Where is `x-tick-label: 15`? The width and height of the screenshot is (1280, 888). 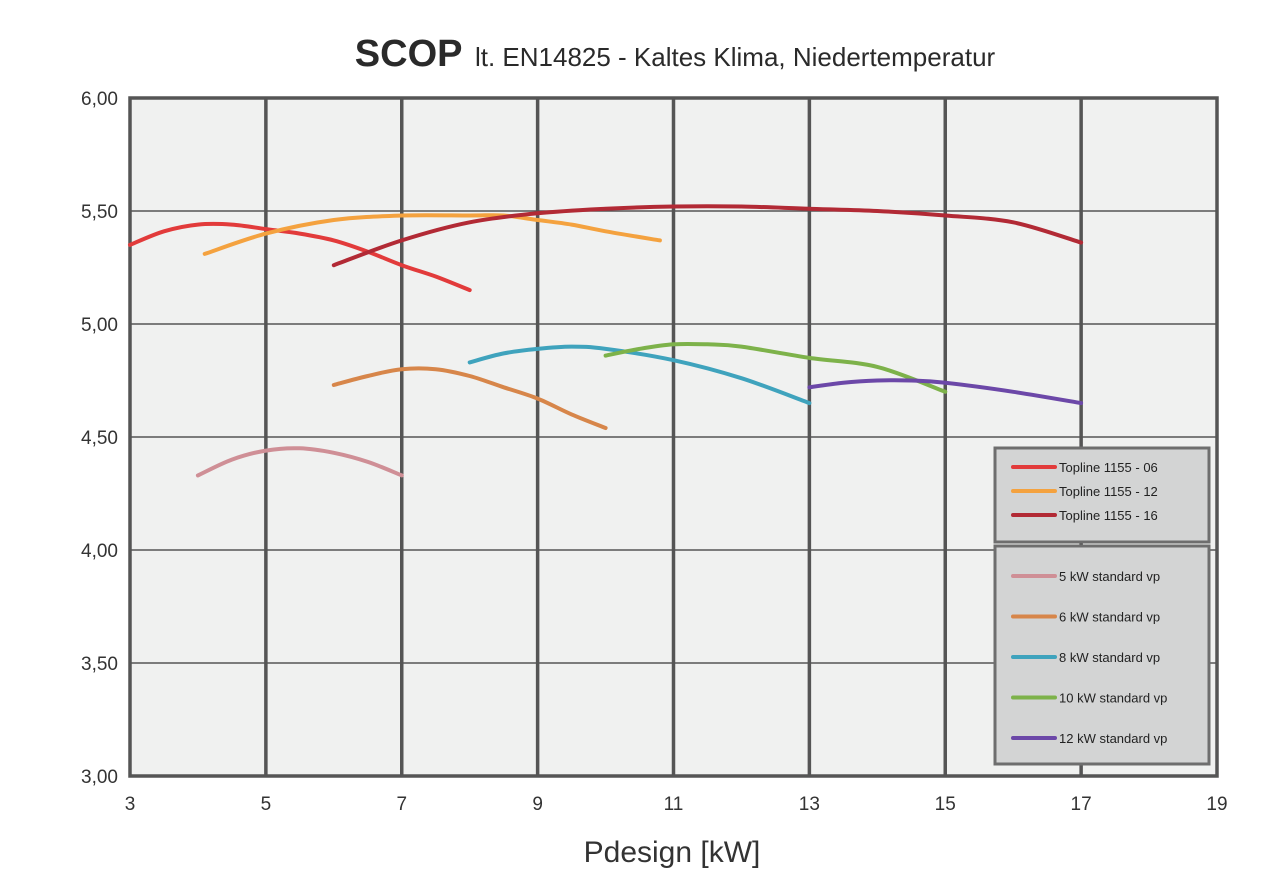
x-tick-label: 15 is located at coordinates (945, 804).